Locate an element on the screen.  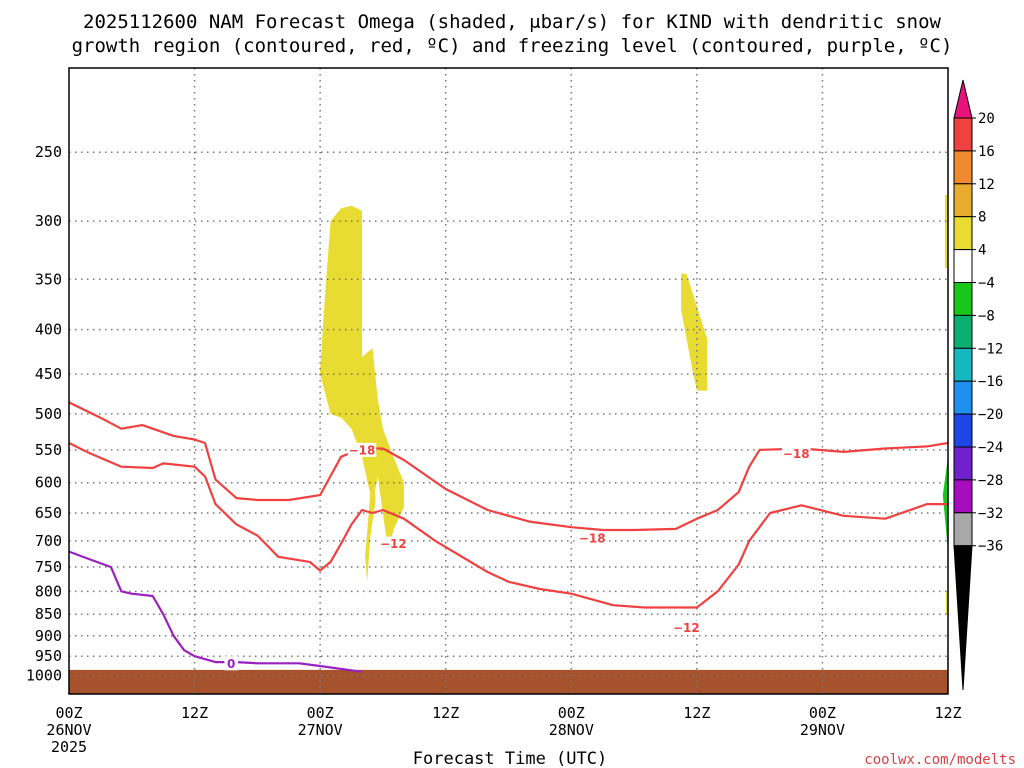
contour-label-2: −18 is located at coordinates (592, 539).